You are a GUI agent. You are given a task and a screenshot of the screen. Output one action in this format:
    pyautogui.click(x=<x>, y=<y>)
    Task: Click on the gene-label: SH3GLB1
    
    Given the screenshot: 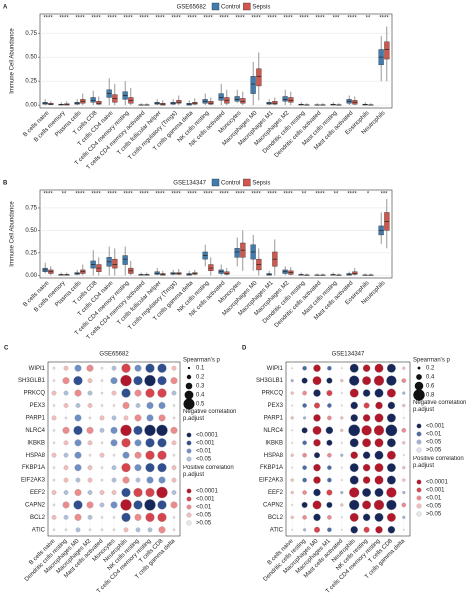 What is the action you would take?
    pyautogui.click(x=270, y=381)
    